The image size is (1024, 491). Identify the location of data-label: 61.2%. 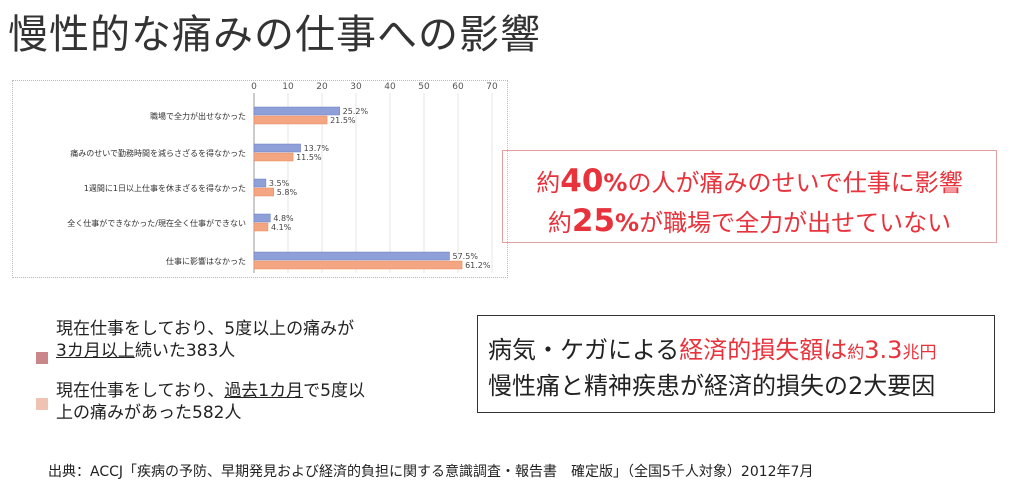
(478, 265).